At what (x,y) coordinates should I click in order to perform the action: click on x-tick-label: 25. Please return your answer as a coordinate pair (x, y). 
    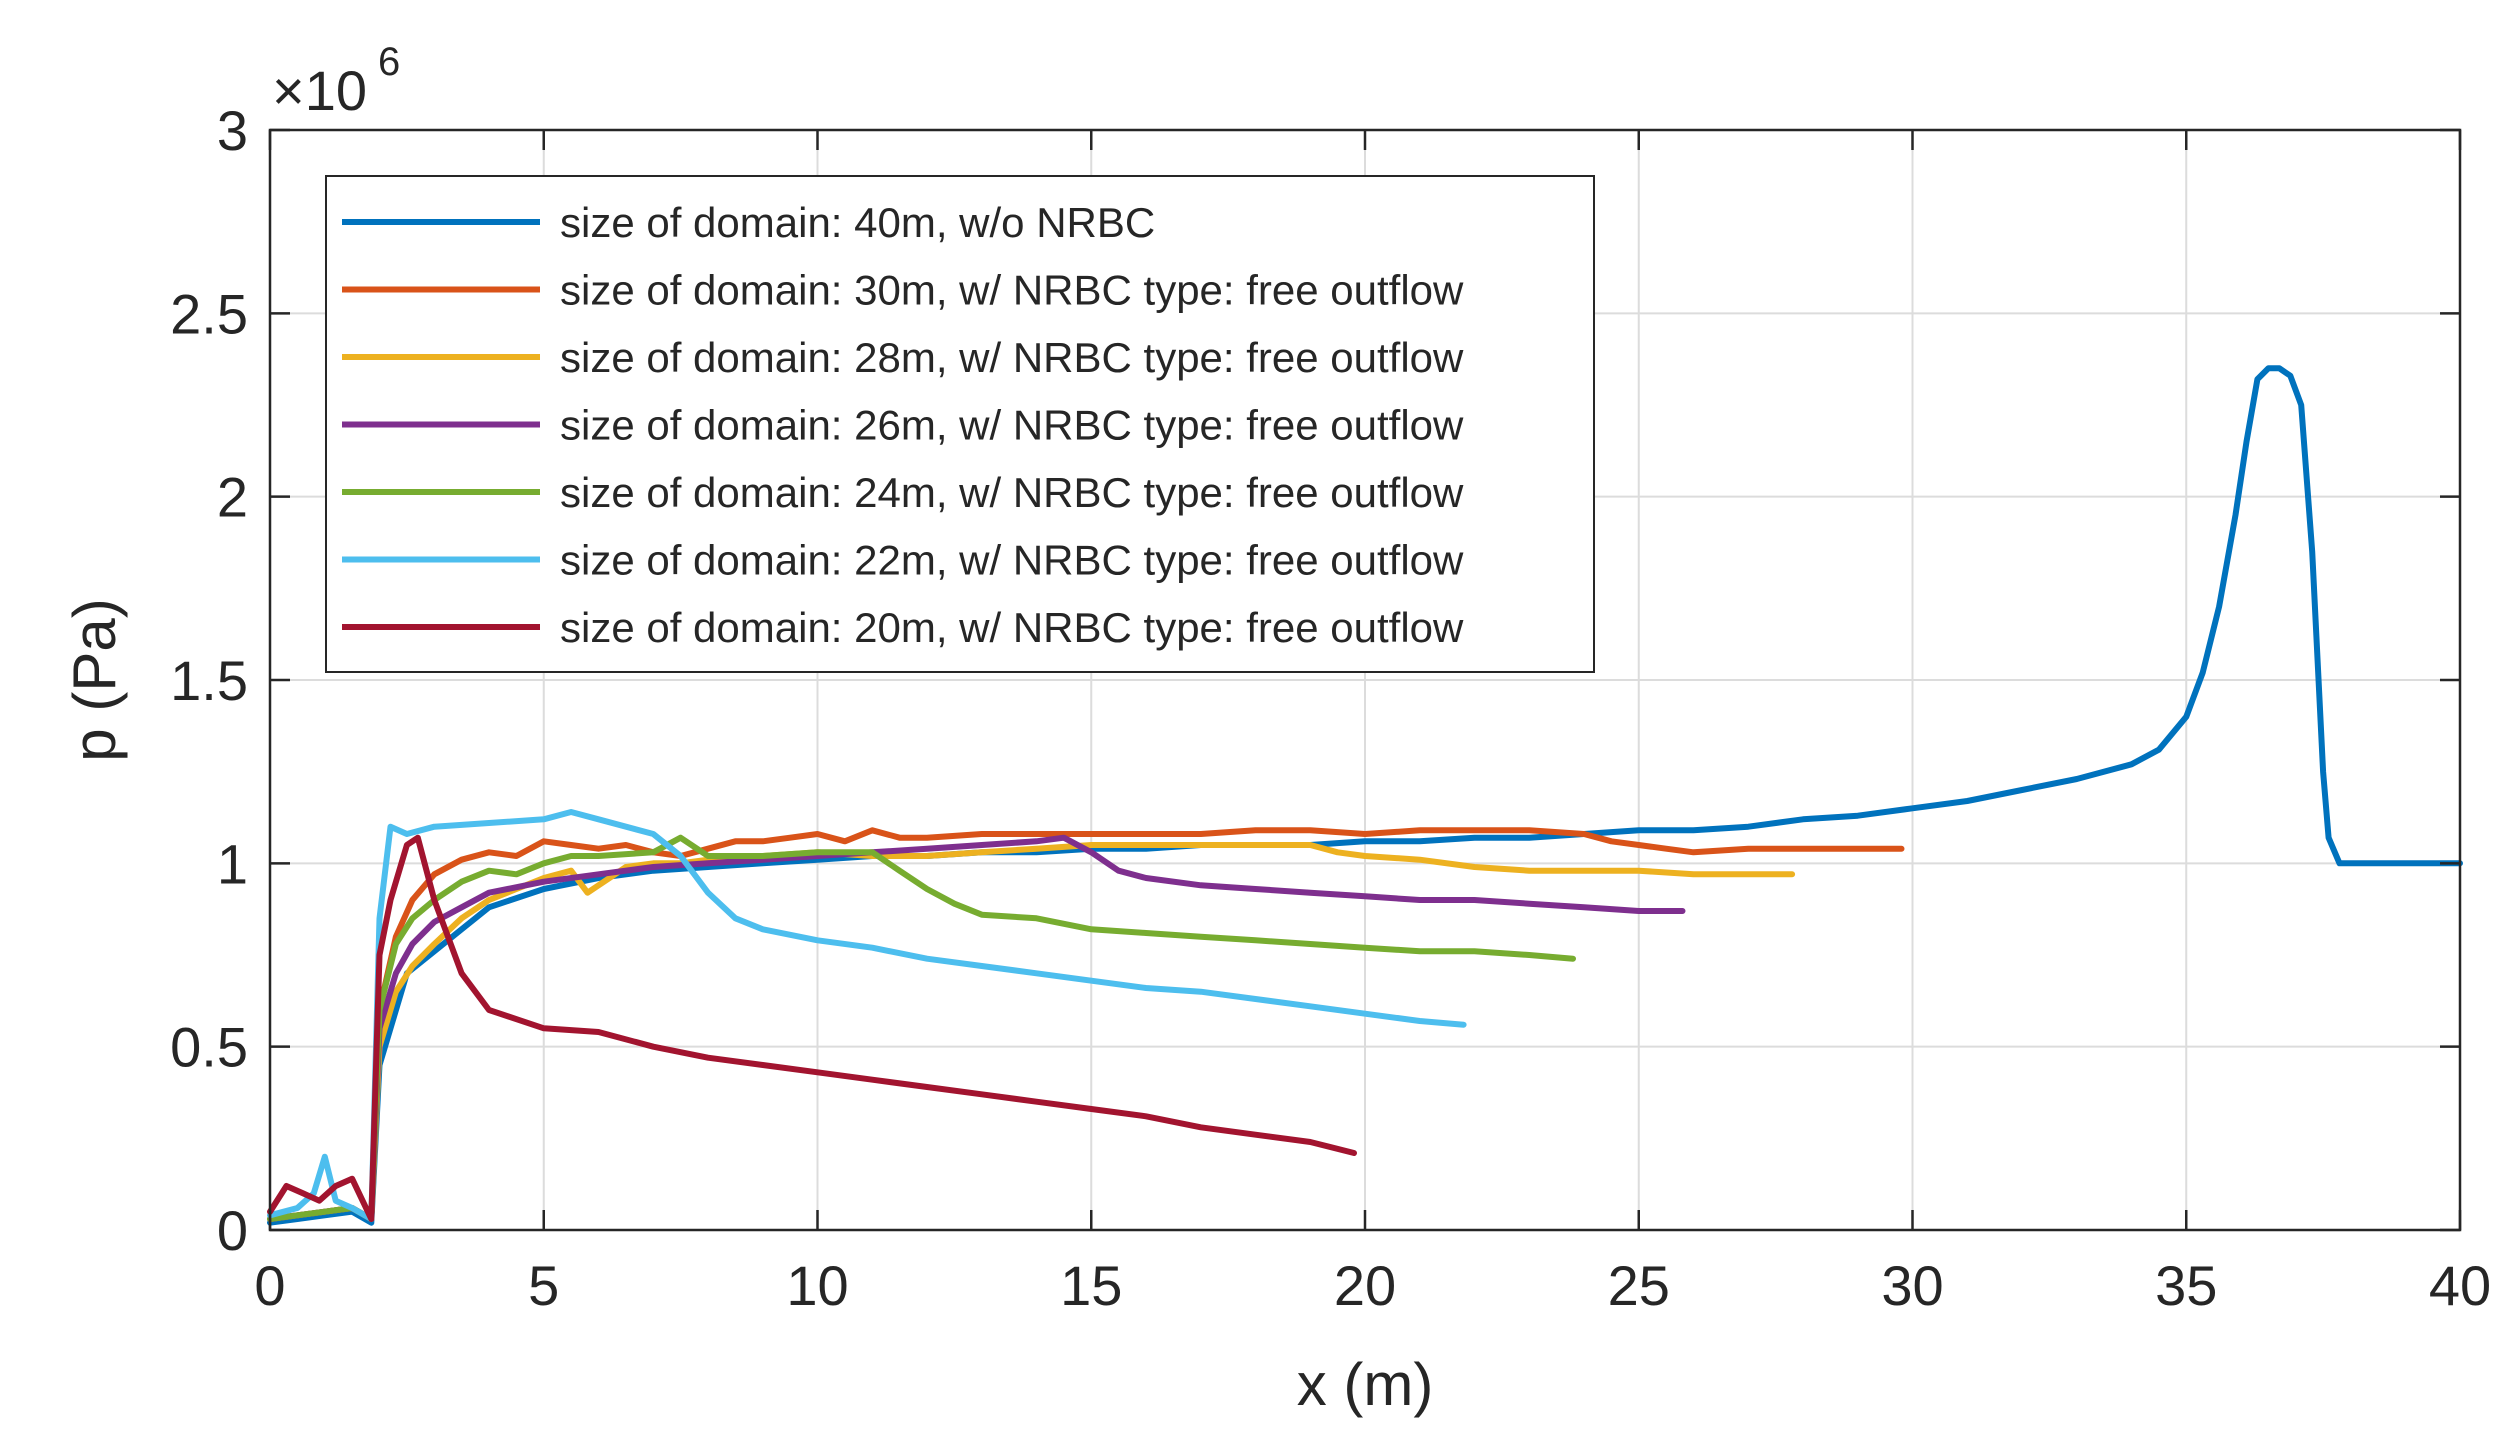
    Looking at the image, I should click on (1639, 1285).